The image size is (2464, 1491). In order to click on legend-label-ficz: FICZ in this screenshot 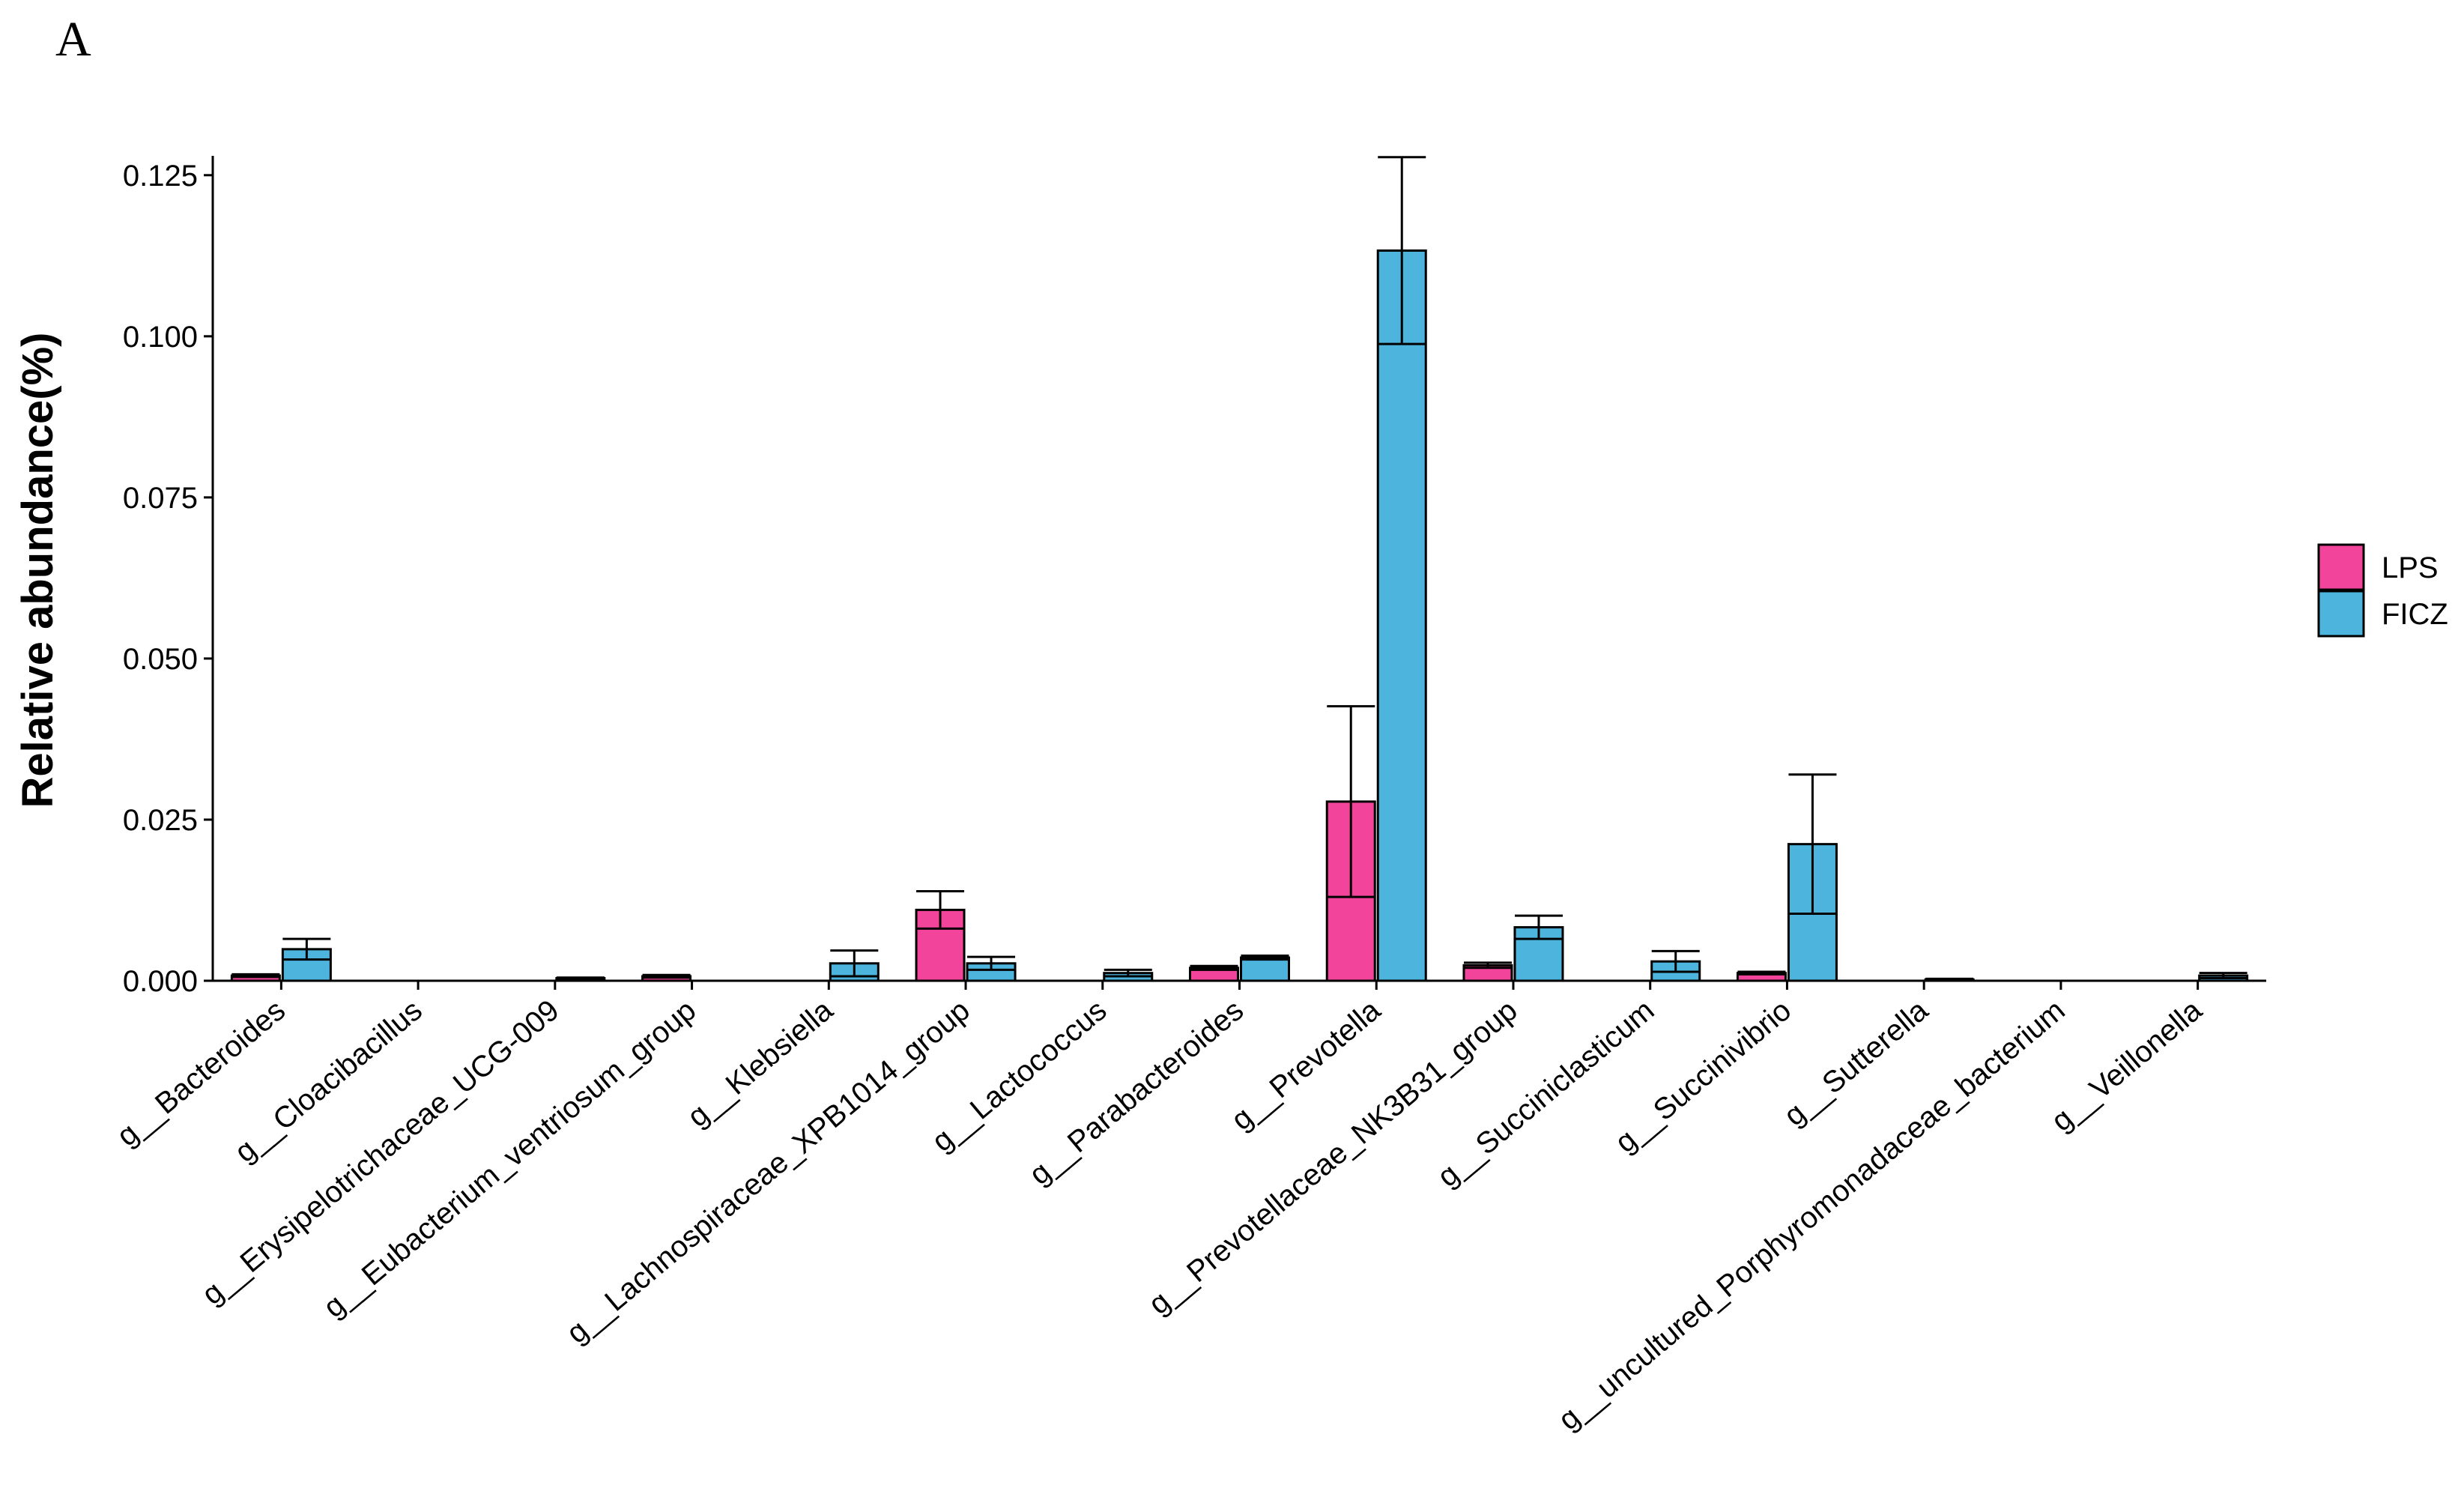, I will do `click(2415, 614)`.